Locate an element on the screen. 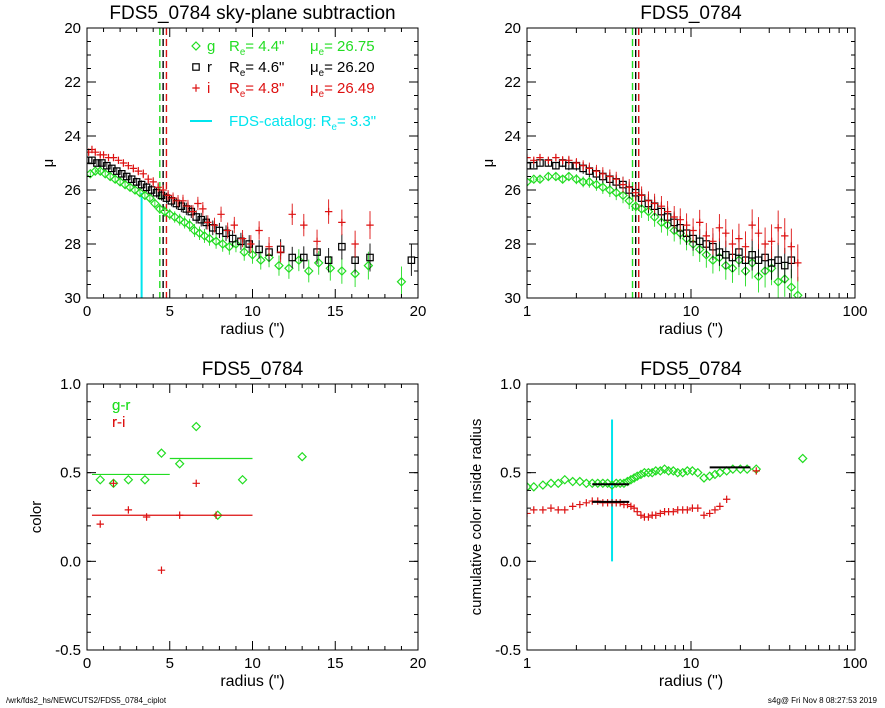 Image resolution: width=885 pixels, height=708 pixels. y-tick-label: 26 is located at coordinates (72, 190).